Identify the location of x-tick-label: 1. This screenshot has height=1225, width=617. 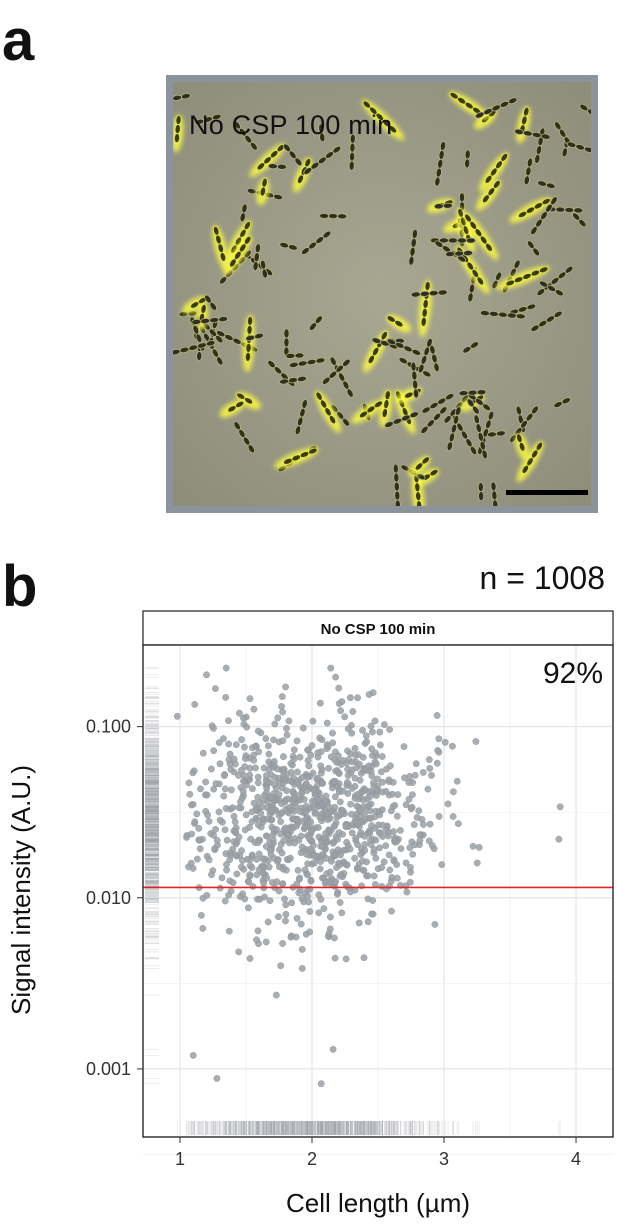
(180, 1159).